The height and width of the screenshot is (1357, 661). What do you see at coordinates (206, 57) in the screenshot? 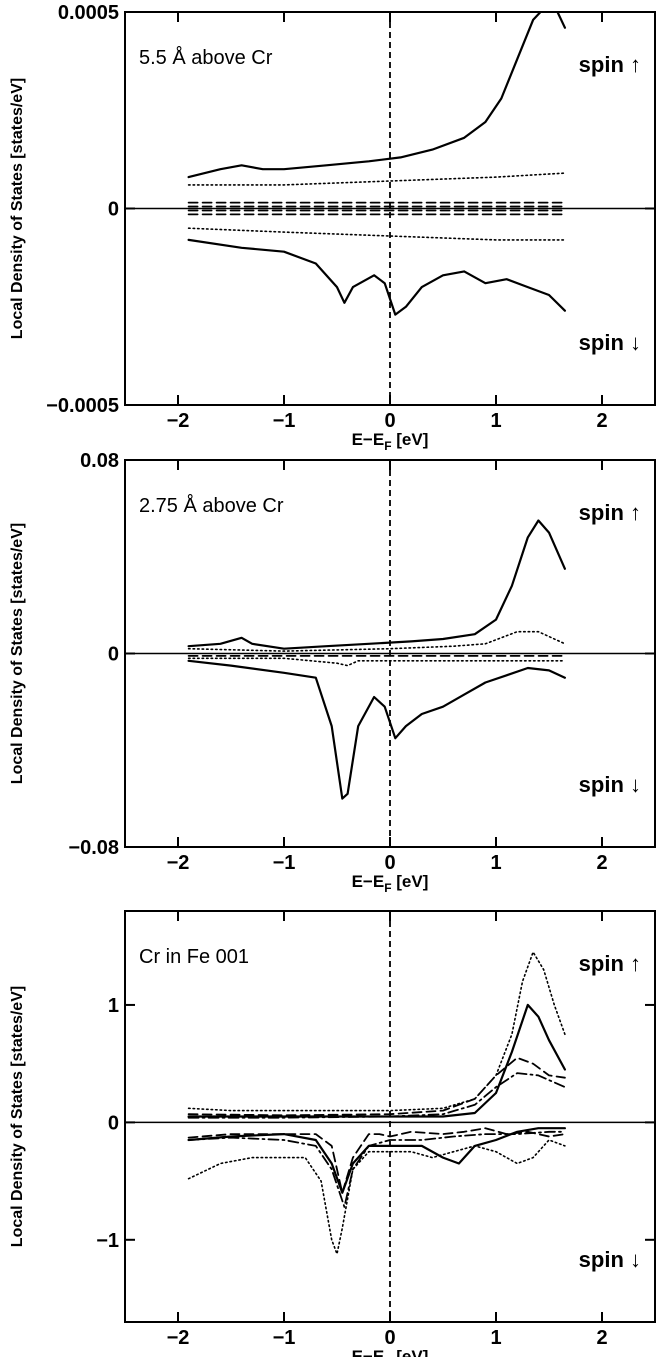
I see `panel-annotation: 5.5 Å above Cr` at bounding box center [206, 57].